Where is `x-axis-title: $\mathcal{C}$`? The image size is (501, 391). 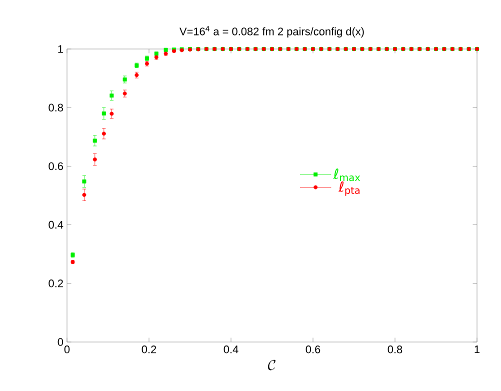 x-axis-title: $\mathcal{C}$ is located at coordinates (272, 365).